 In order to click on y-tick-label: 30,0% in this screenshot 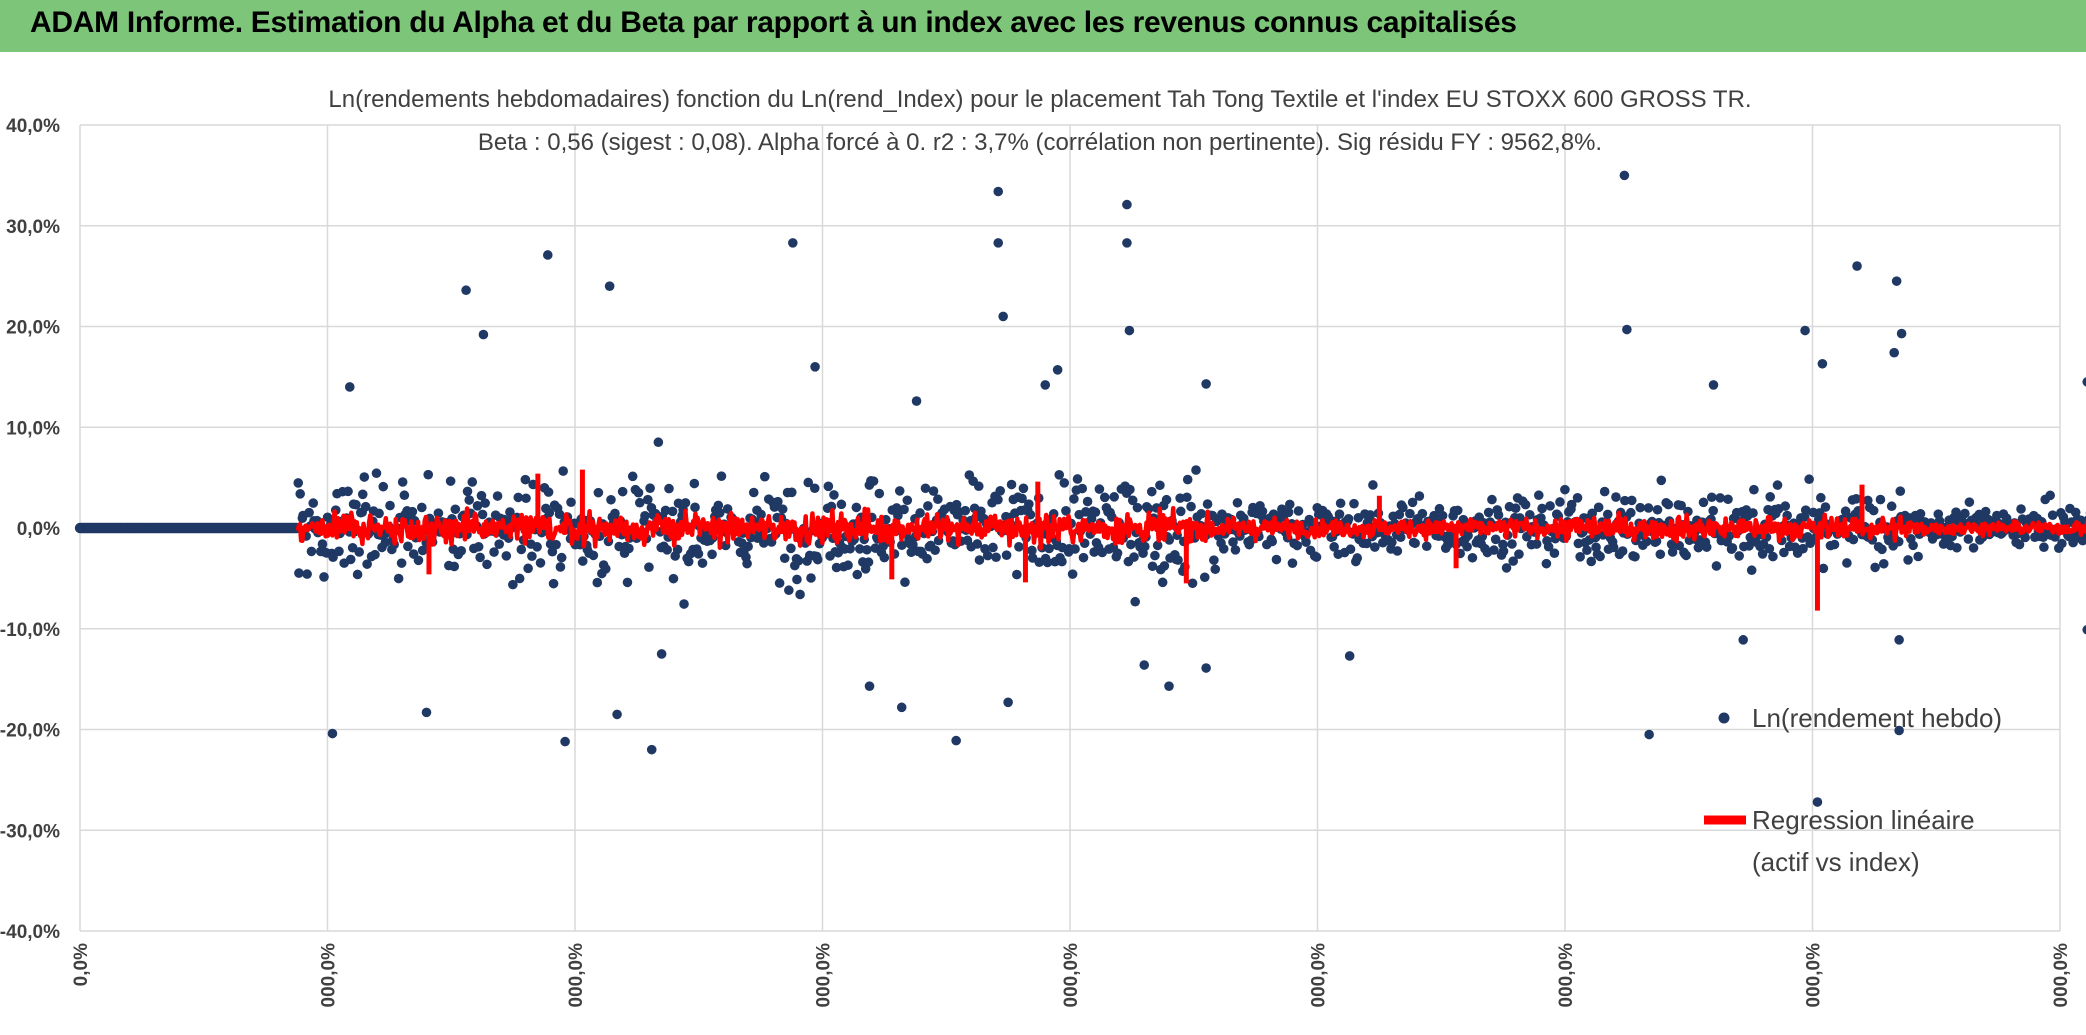, I will do `click(33, 227)`.